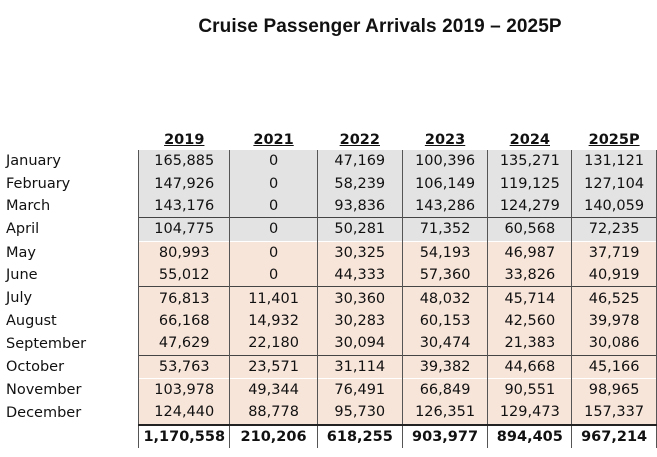  I want to click on value-cell: 53,763, so click(184, 366).